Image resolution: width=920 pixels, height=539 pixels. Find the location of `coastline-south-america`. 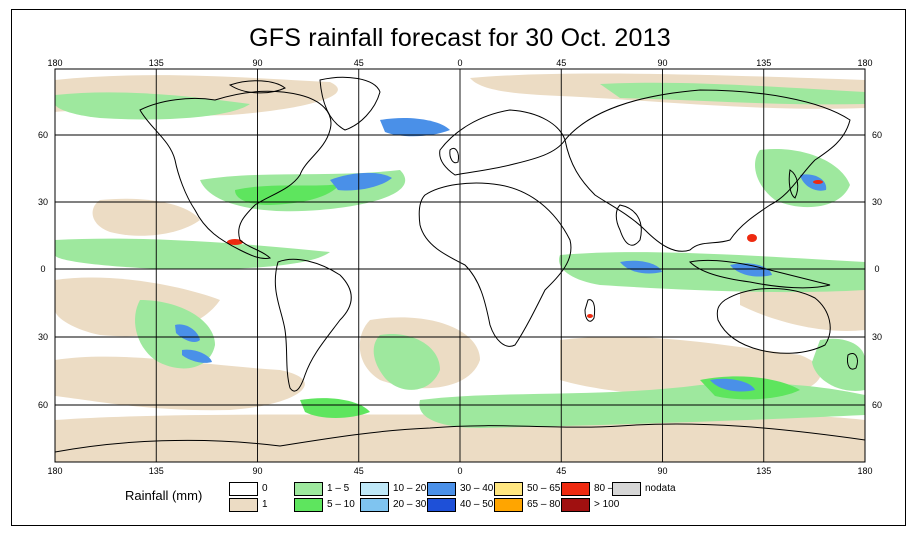

coastline-south-america is located at coordinates (313, 325).